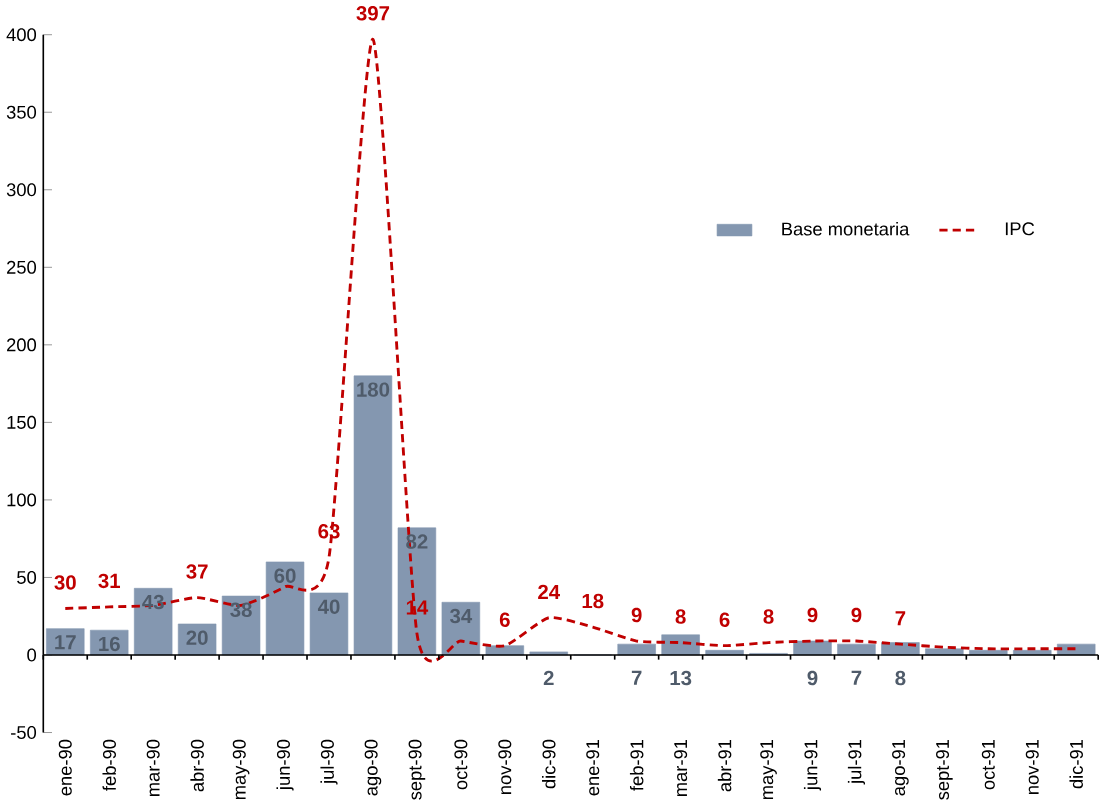 The height and width of the screenshot is (806, 1099). What do you see at coordinates (681, 767) in the screenshot?
I see `x-tick-label: mar-91` at bounding box center [681, 767].